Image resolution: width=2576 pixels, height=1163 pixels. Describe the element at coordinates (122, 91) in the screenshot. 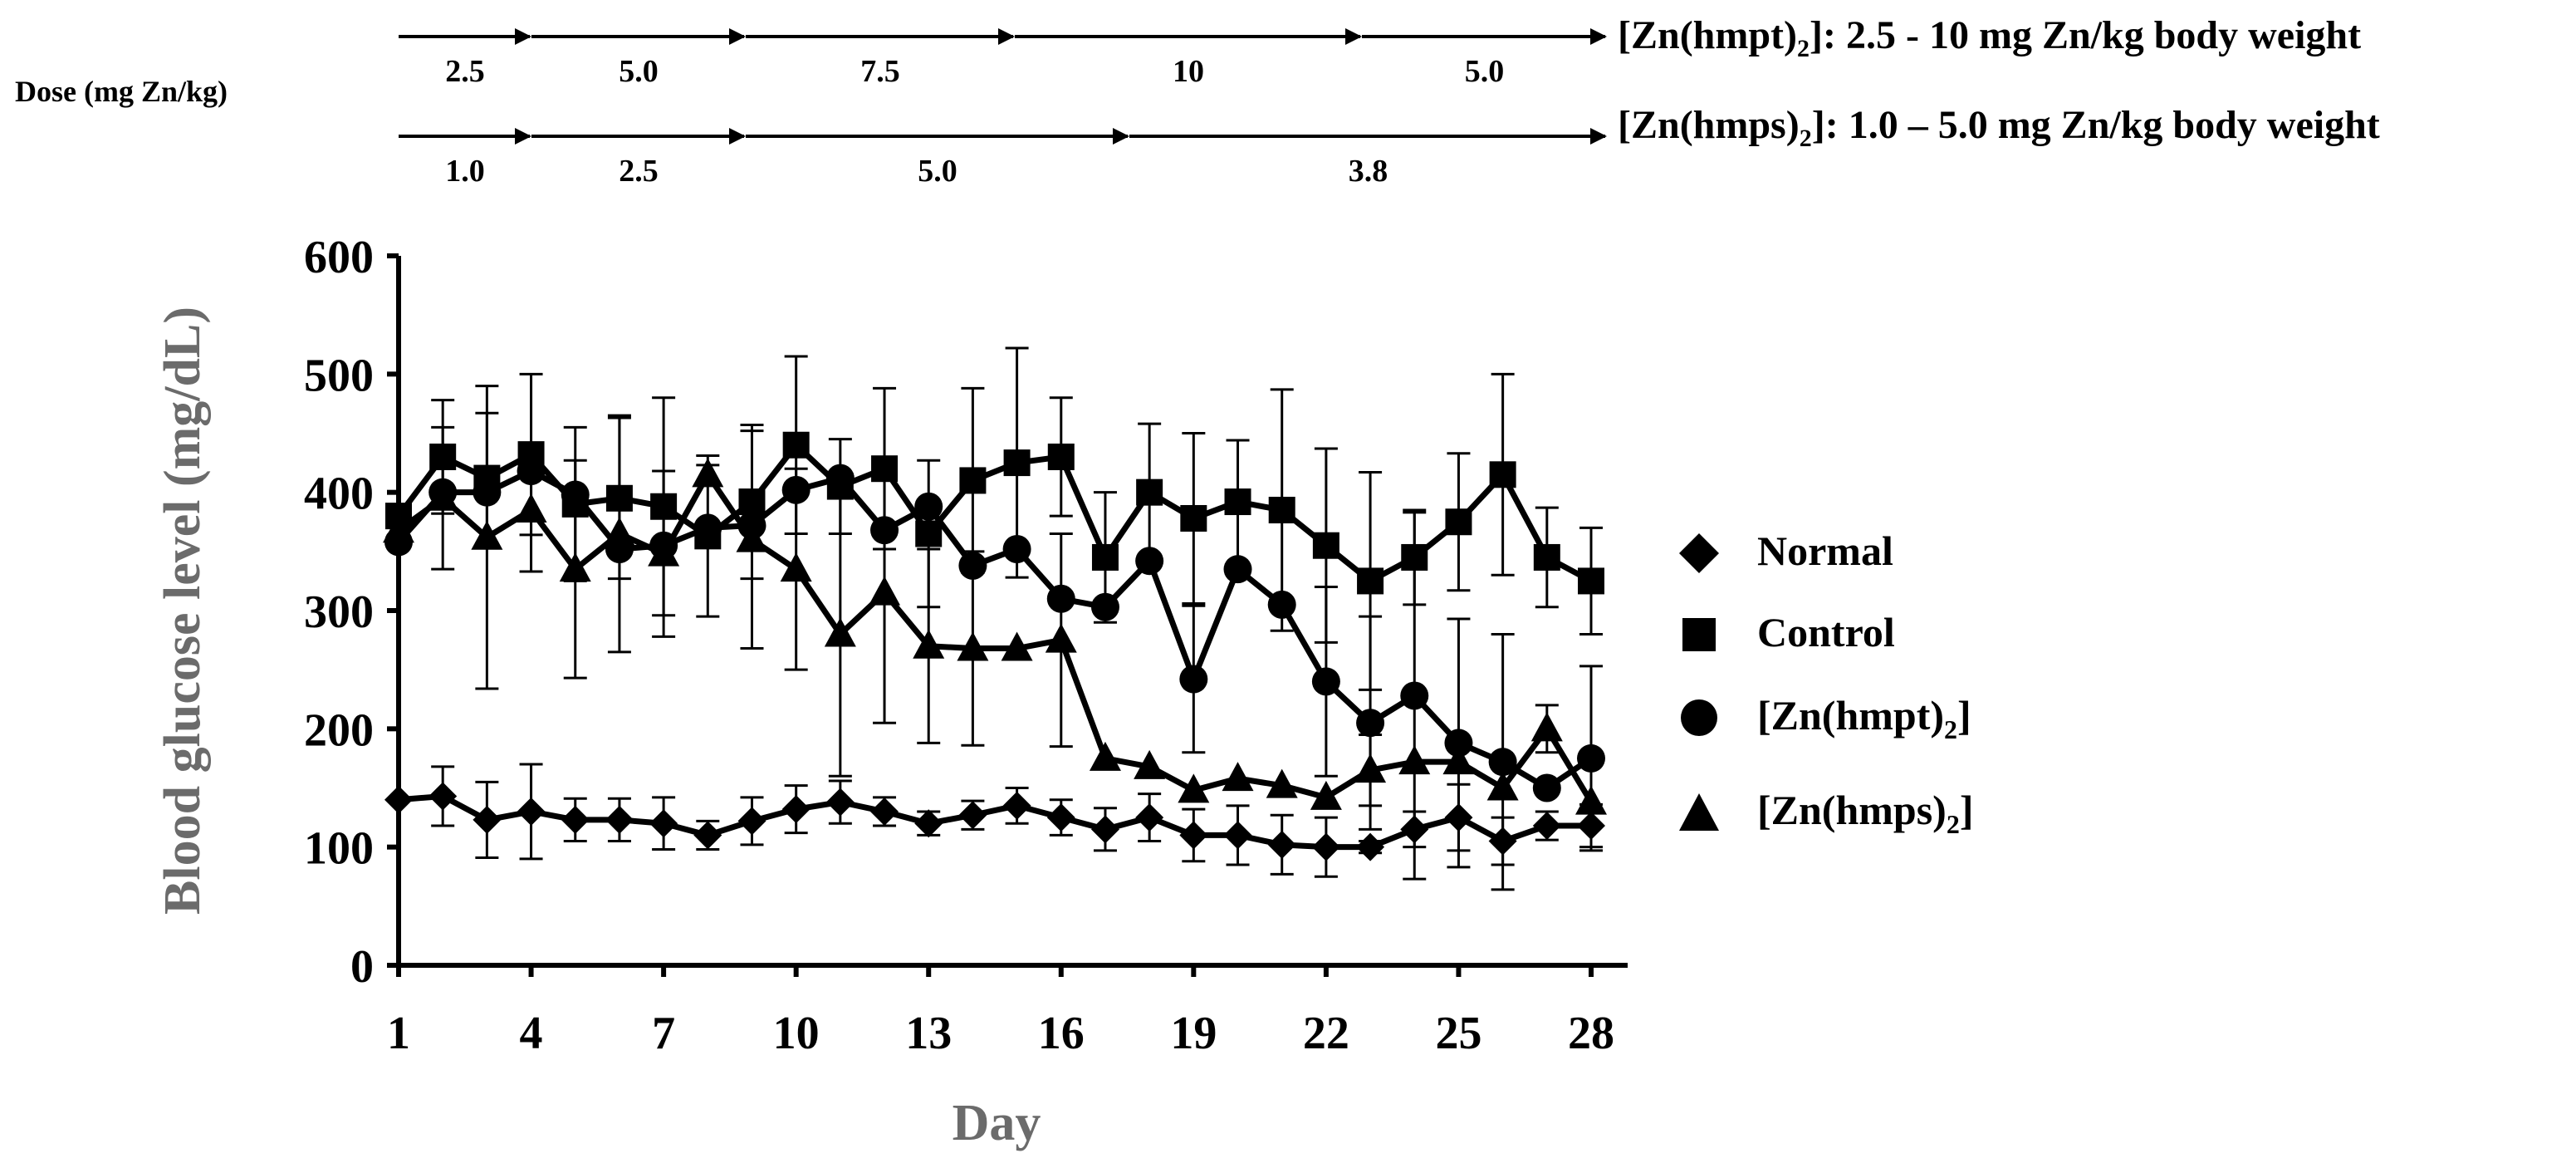

I see `dose-label: Dose (mg Zn/kg)` at that location.